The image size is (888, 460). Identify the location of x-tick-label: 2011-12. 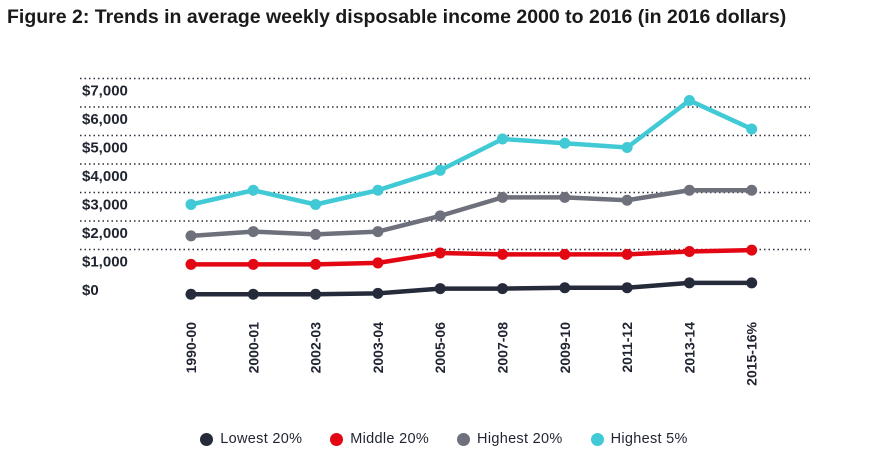
(627, 347).